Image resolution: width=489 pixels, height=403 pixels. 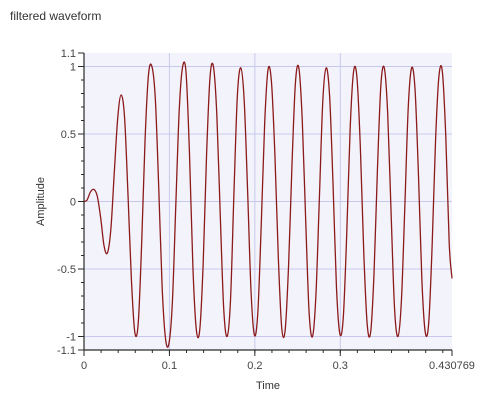 I want to click on y-tick-label: 1, so click(x=73, y=68).